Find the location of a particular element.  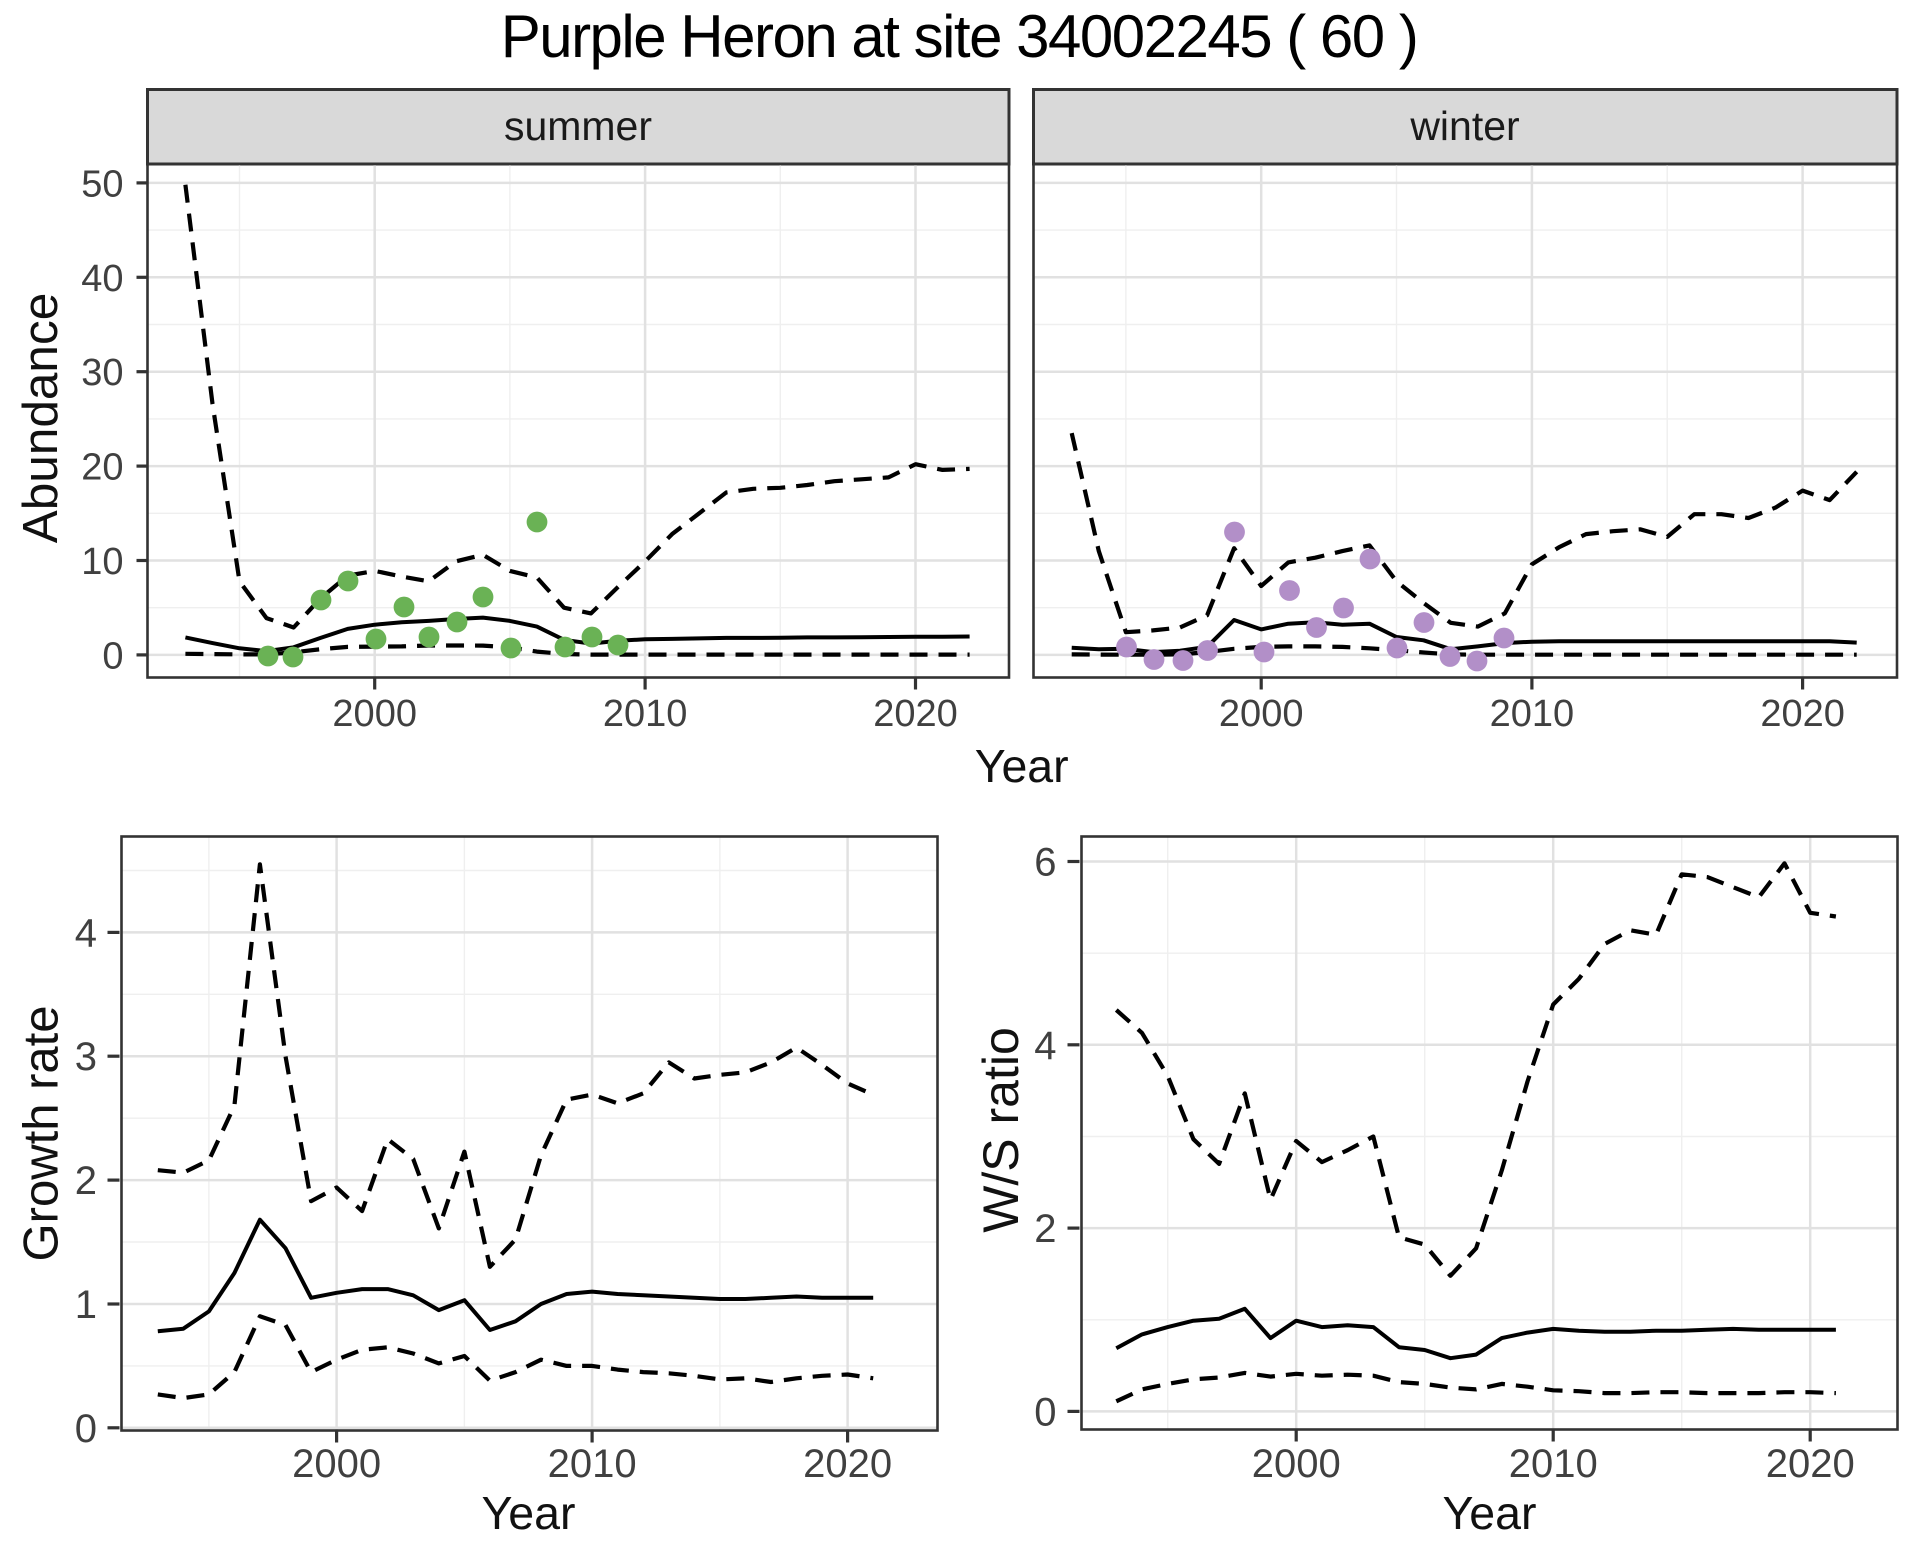

svg-text: Abundance is located at coordinates (40, 418).